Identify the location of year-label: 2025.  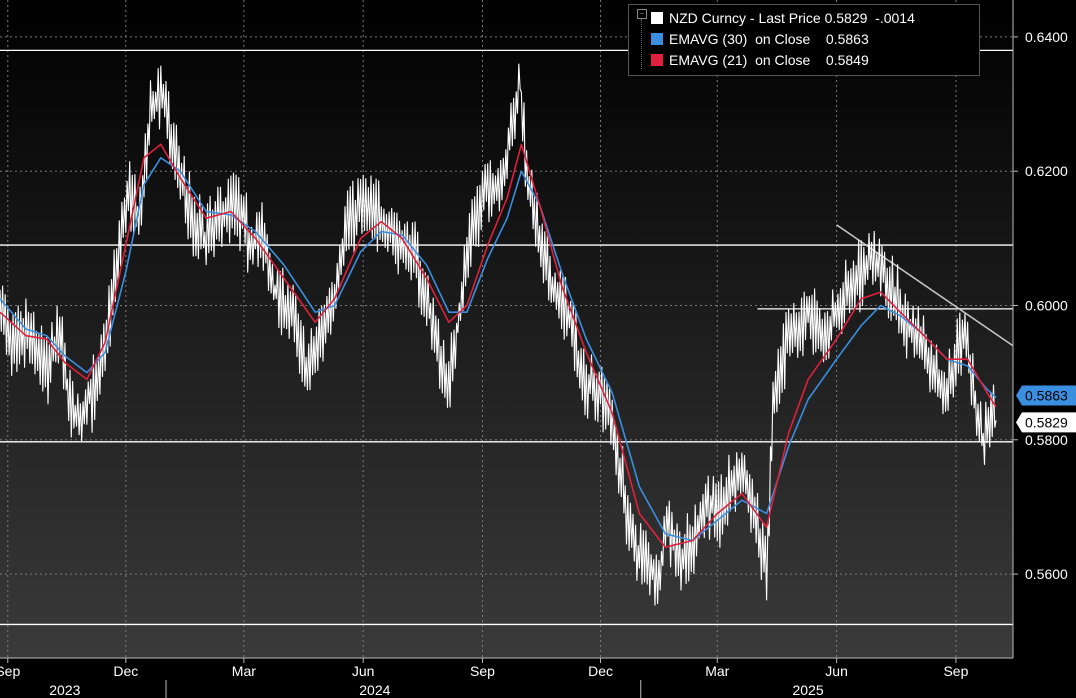
(807, 690).